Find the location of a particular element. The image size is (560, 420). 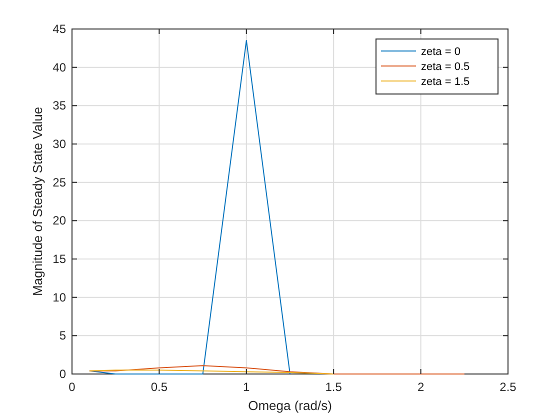

y-tick-label: 25 is located at coordinates (59, 182).